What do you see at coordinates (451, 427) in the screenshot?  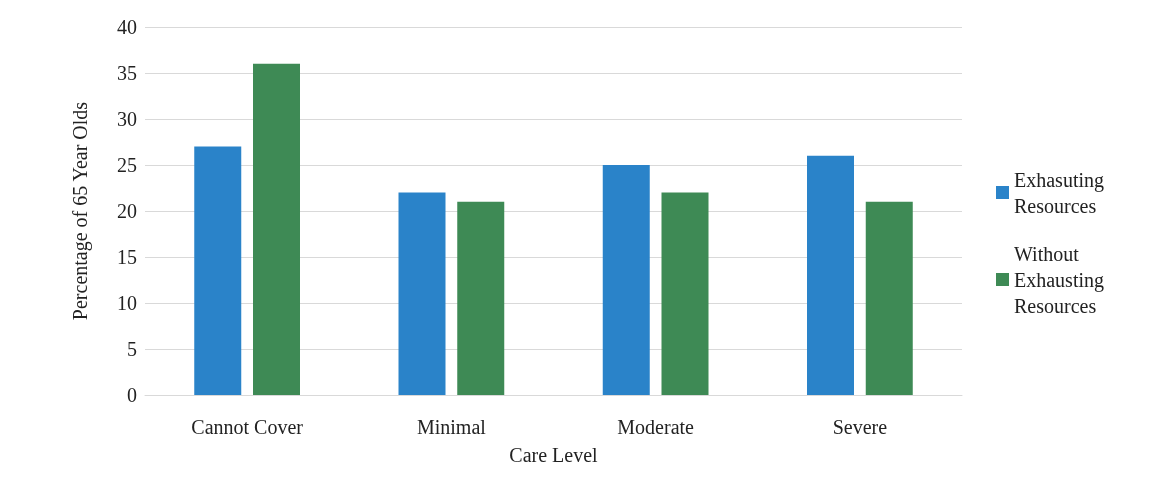 I see `x-tick-label: Minimal` at bounding box center [451, 427].